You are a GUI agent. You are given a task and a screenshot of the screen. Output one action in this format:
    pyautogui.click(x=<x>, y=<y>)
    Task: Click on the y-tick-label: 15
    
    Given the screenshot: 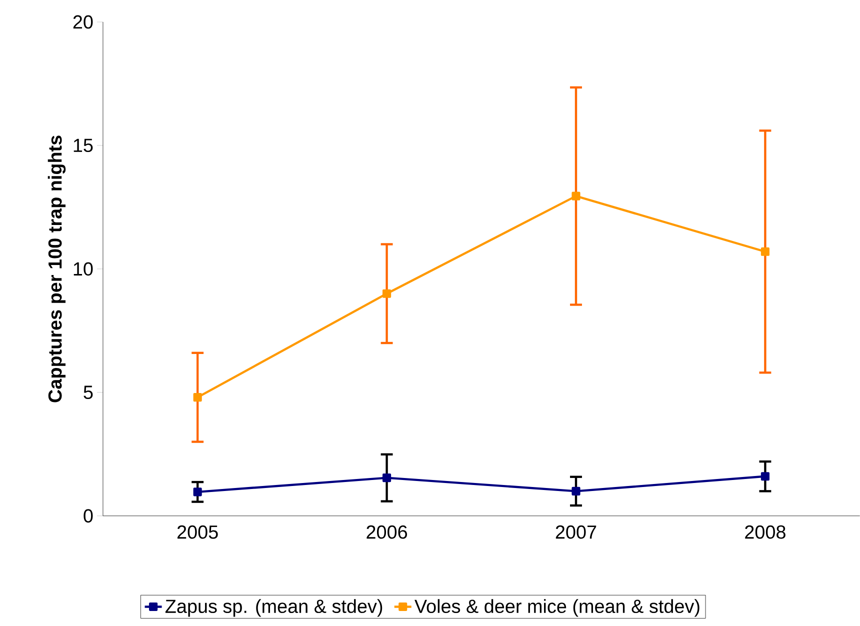 What is the action you would take?
    pyautogui.click(x=83, y=145)
    